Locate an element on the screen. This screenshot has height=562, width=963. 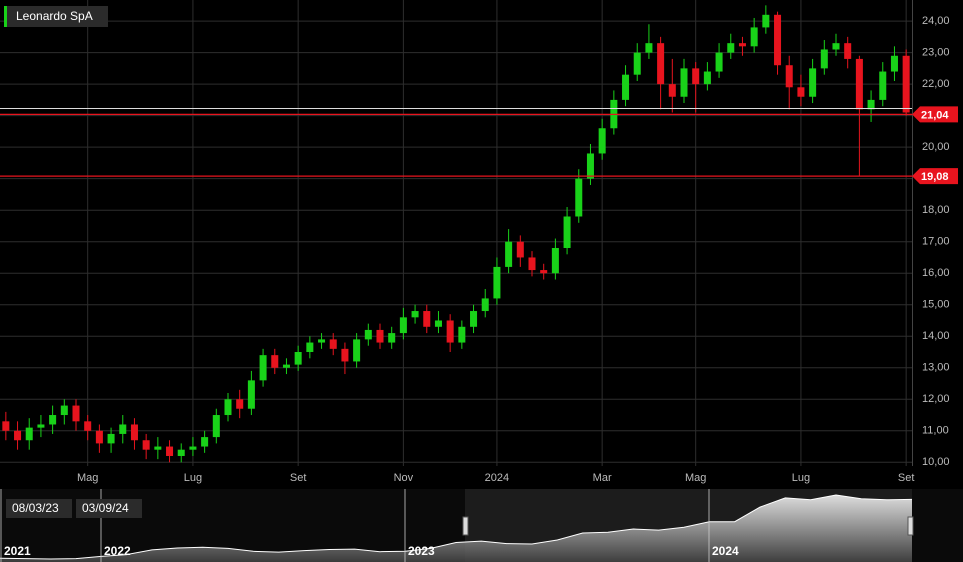
y-tick-label: 12,00 is located at coordinates (936, 399).